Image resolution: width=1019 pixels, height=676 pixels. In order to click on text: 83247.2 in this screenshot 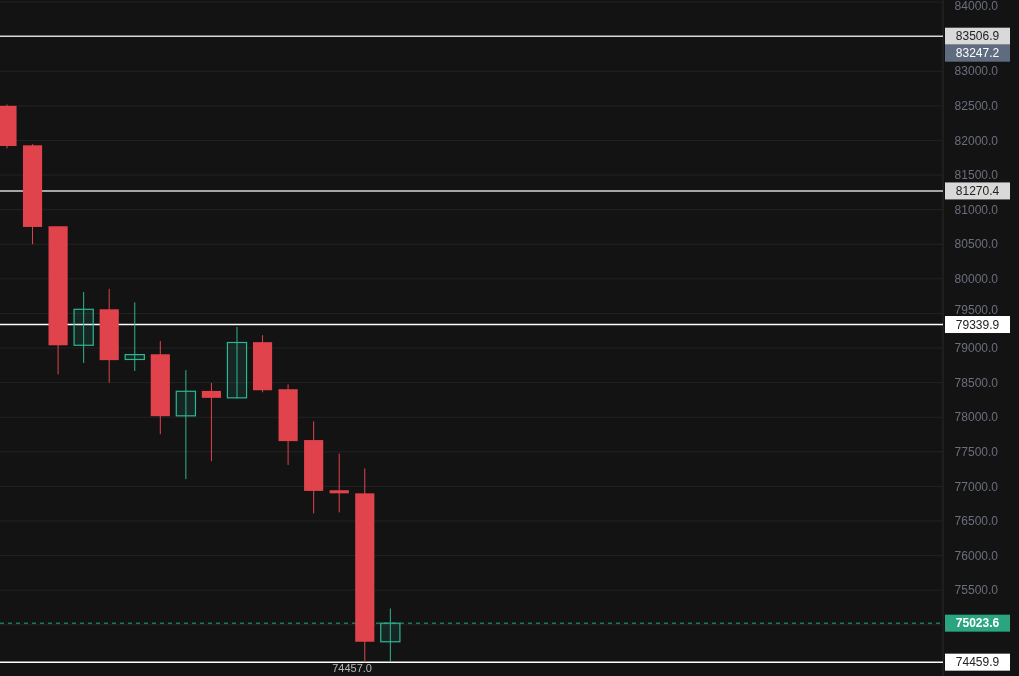, I will do `click(977, 53)`.